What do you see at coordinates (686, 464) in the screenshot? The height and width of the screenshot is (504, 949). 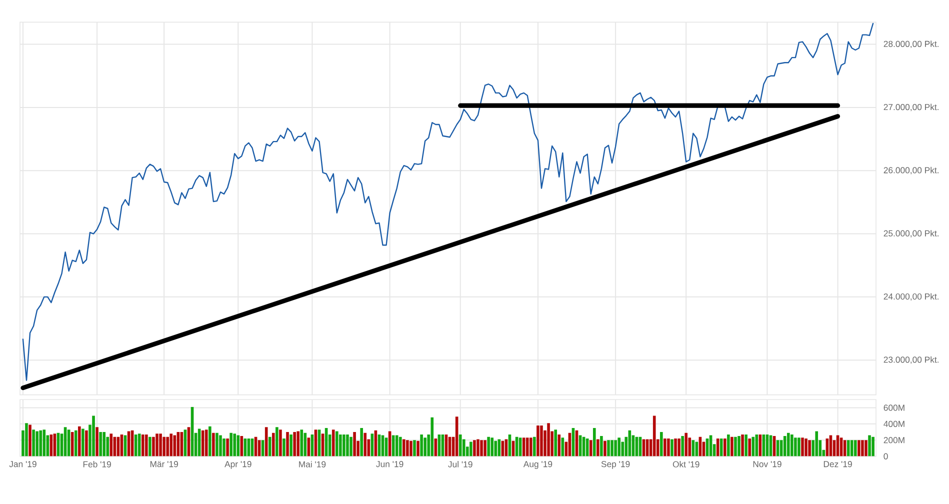 I see `x-tick-label: Okt '19` at bounding box center [686, 464].